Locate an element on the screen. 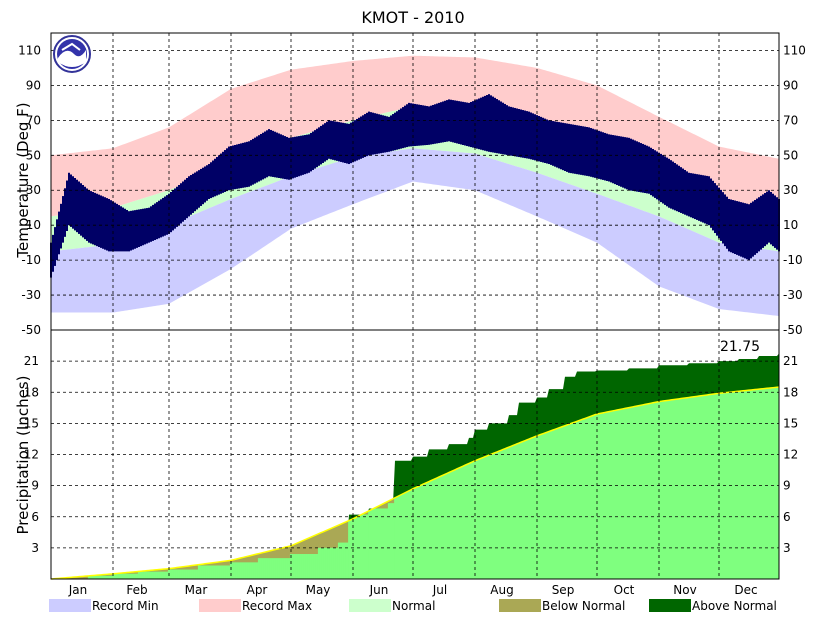  month-tick-label: Jun is located at coordinates (379, 590).